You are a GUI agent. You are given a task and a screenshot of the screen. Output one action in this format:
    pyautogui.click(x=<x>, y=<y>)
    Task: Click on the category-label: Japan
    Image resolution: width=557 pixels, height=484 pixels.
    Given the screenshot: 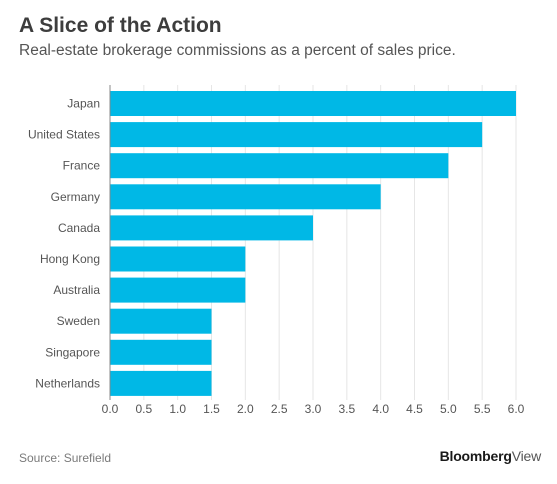 What is the action you would take?
    pyautogui.click(x=83, y=104)
    